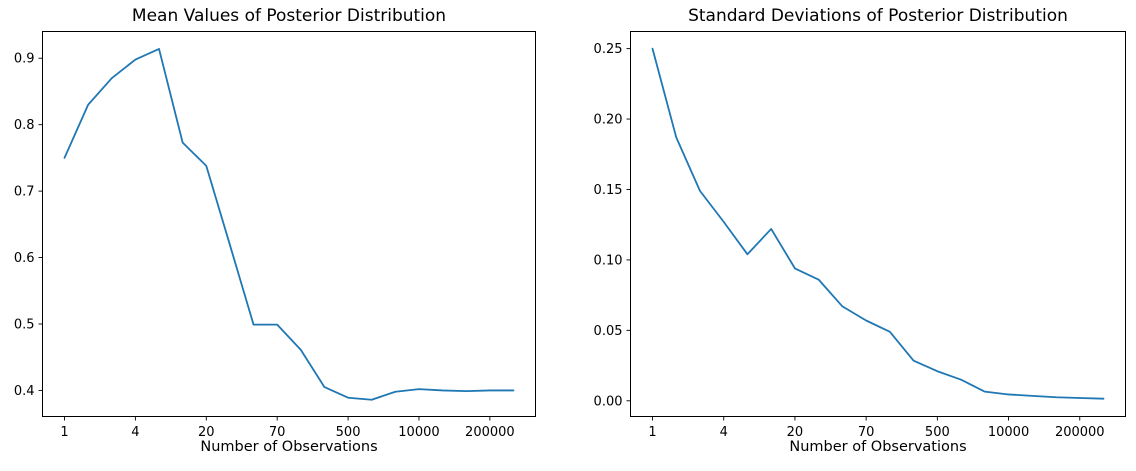  What do you see at coordinates (24, 192) in the screenshot?
I see `y-tick-label: 0.7` at bounding box center [24, 192].